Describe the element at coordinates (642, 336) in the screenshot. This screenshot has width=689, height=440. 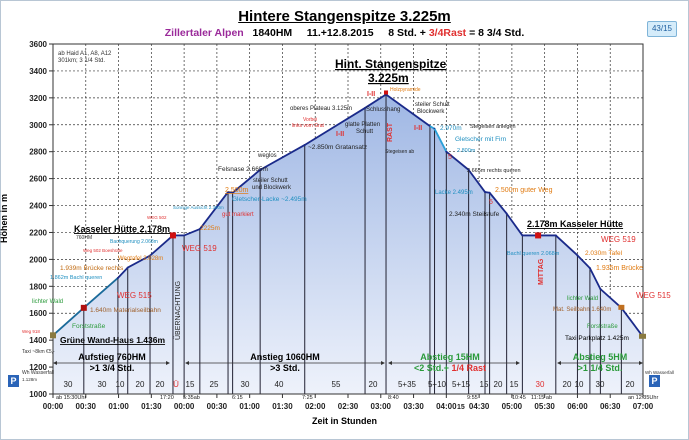
I see `end-marker` at that location.